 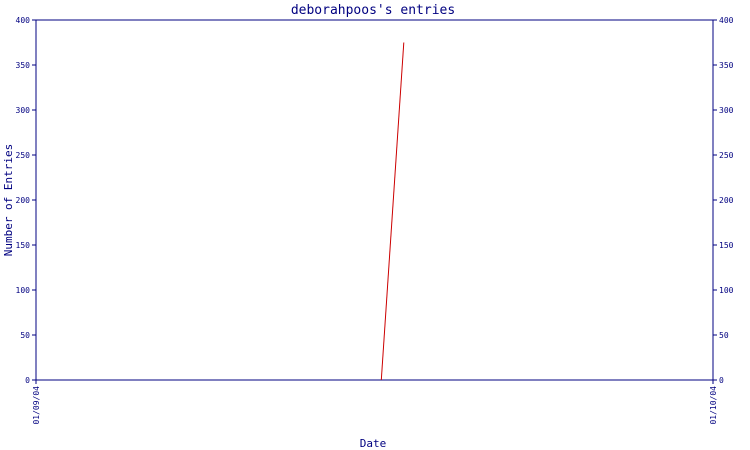 What do you see at coordinates (23, 155) in the screenshot?
I see `y-tick-label-left: 250` at bounding box center [23, 155].